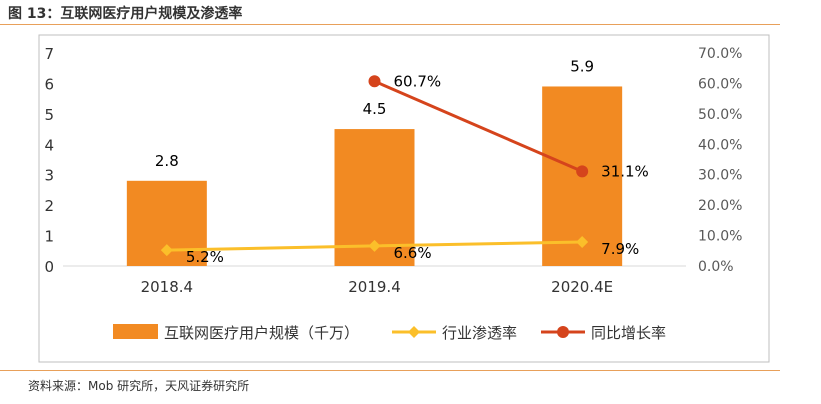  I want to click on x-tick-label: 2020.4E, so click(582, 287).